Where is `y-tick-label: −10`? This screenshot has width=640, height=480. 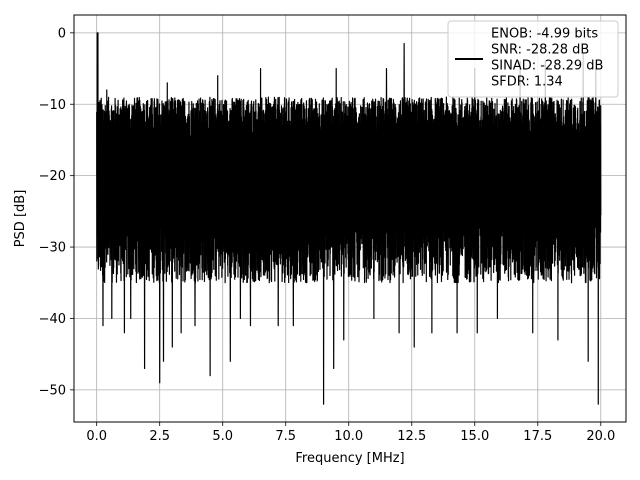
y-tick-label: −10 is located at coordinates (52, 105).